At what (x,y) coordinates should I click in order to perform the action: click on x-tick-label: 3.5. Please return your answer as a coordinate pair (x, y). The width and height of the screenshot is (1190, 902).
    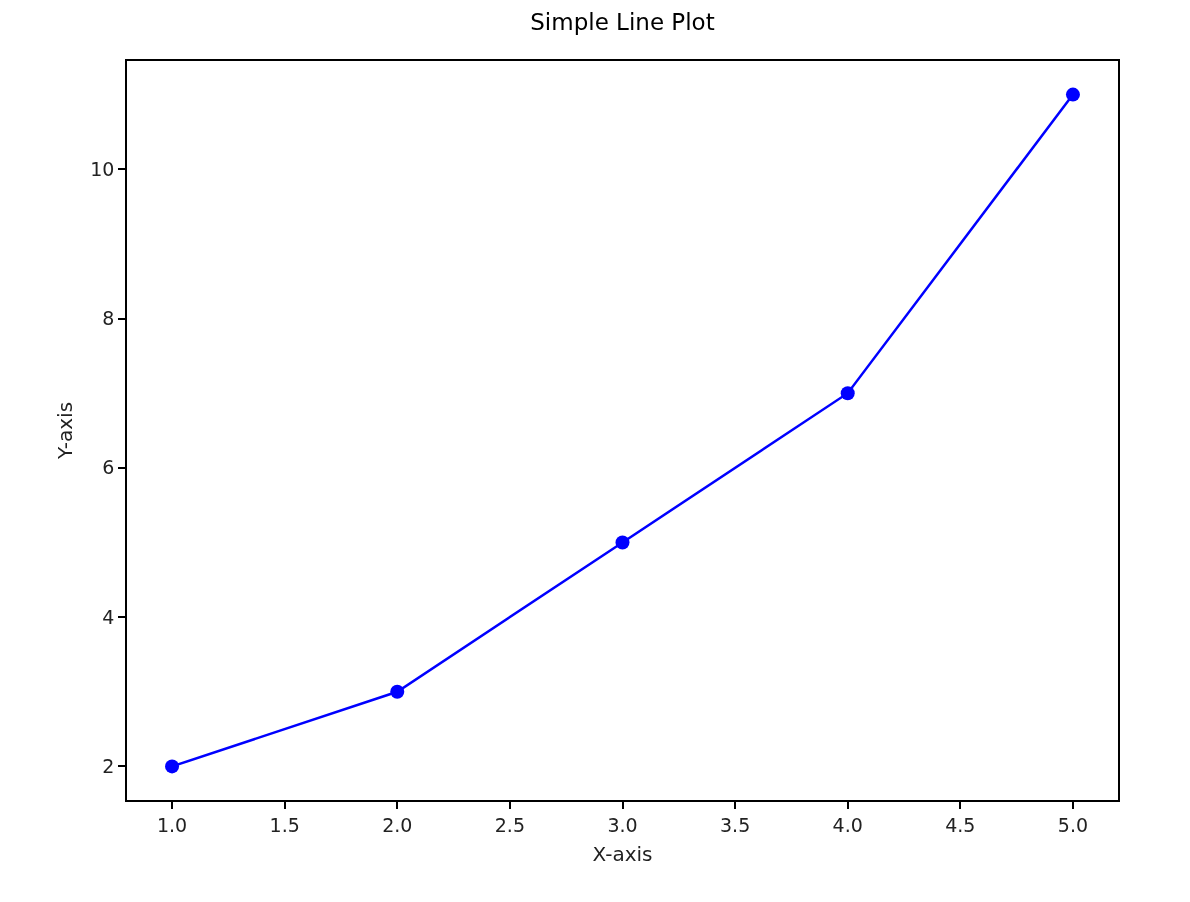
    Looking at the image, I should click on (735, 824).